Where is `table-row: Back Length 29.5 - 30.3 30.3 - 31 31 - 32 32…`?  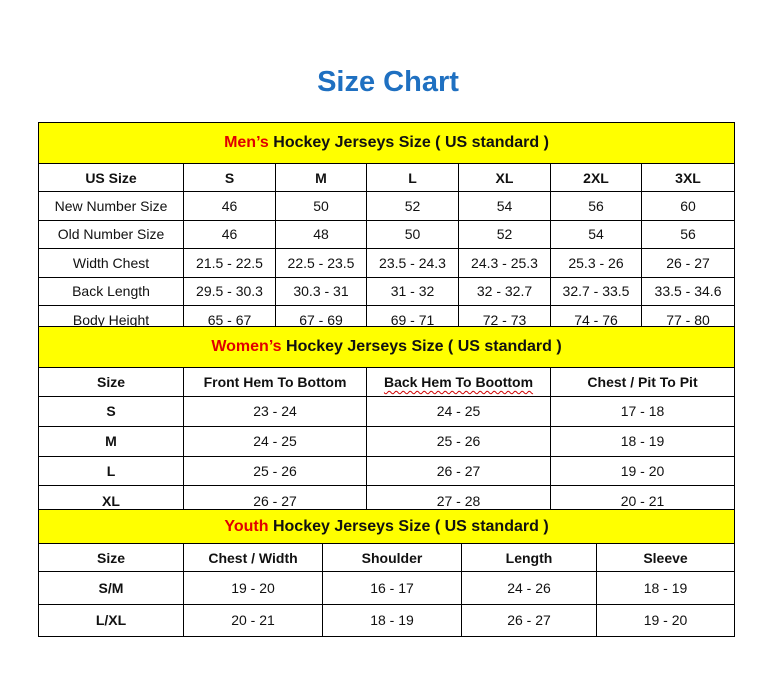 table-row: Back Length 29.5 - 30.3 30.3 - 31 31 - 32 32… is located at coordinates (387, 291).